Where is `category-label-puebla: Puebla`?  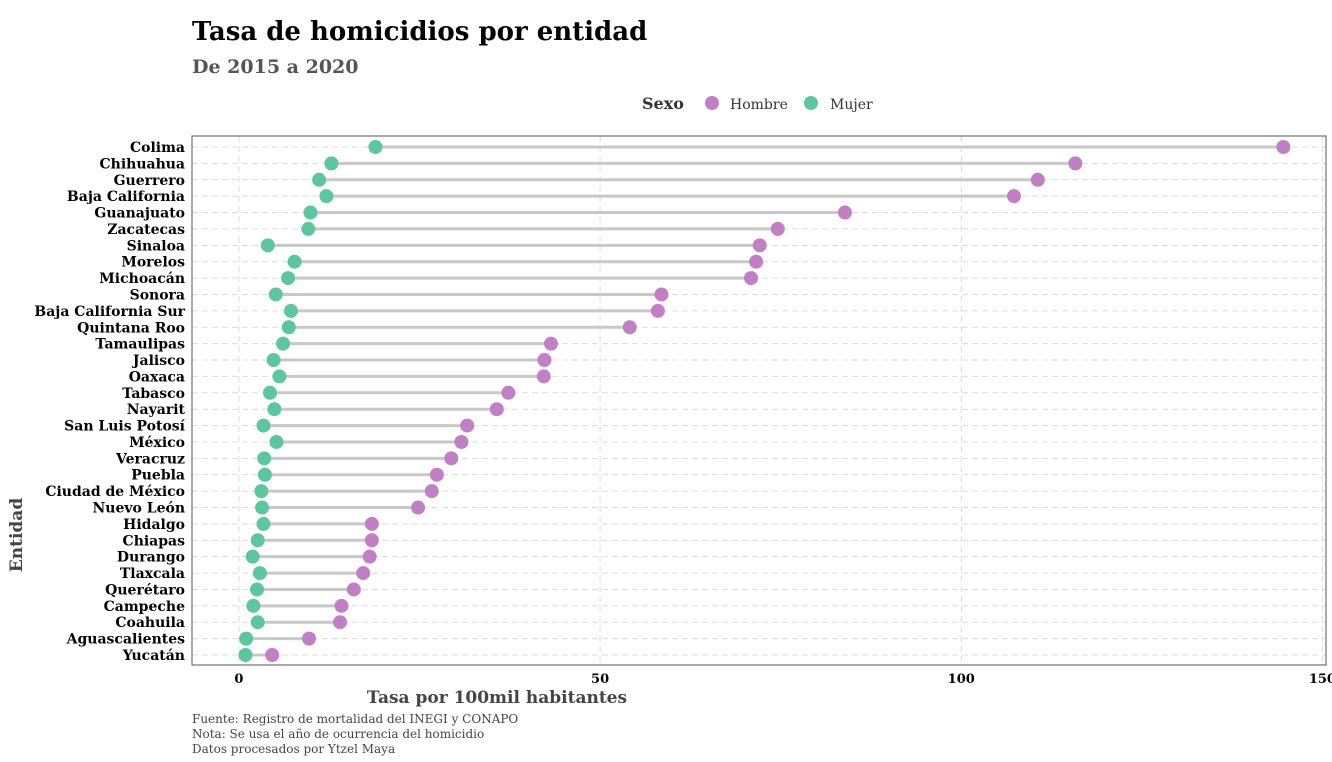
category-label-puebla: Puebla is located at coordinates (158, 476).